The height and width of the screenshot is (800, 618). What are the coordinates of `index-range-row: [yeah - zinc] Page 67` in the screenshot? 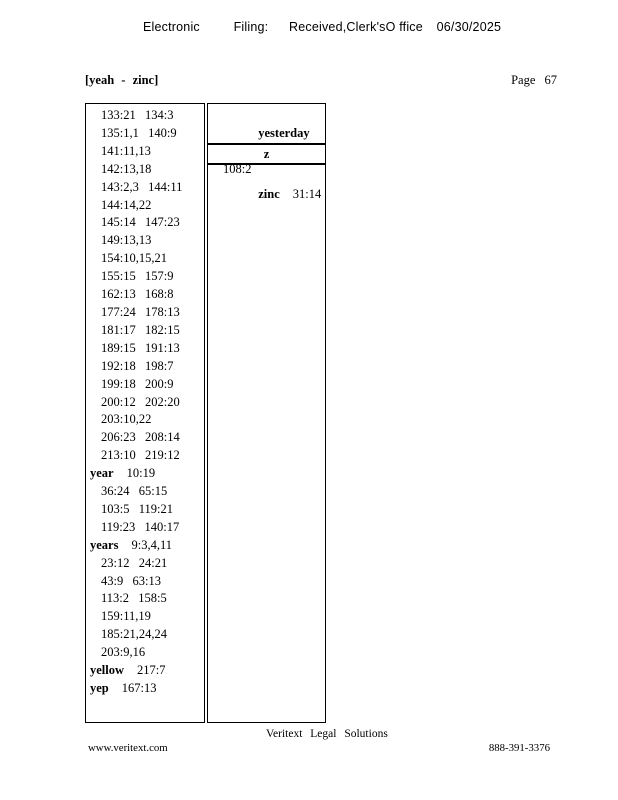 It's located at (321, 80).